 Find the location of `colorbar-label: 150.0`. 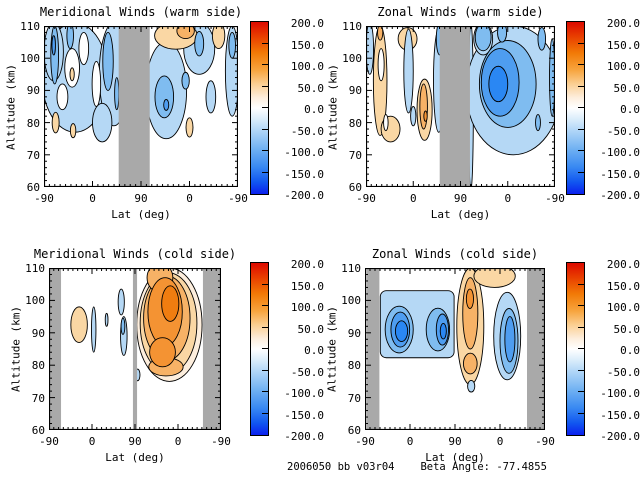

colorbar-label: 150.0 is located at coordinates (623, 45).